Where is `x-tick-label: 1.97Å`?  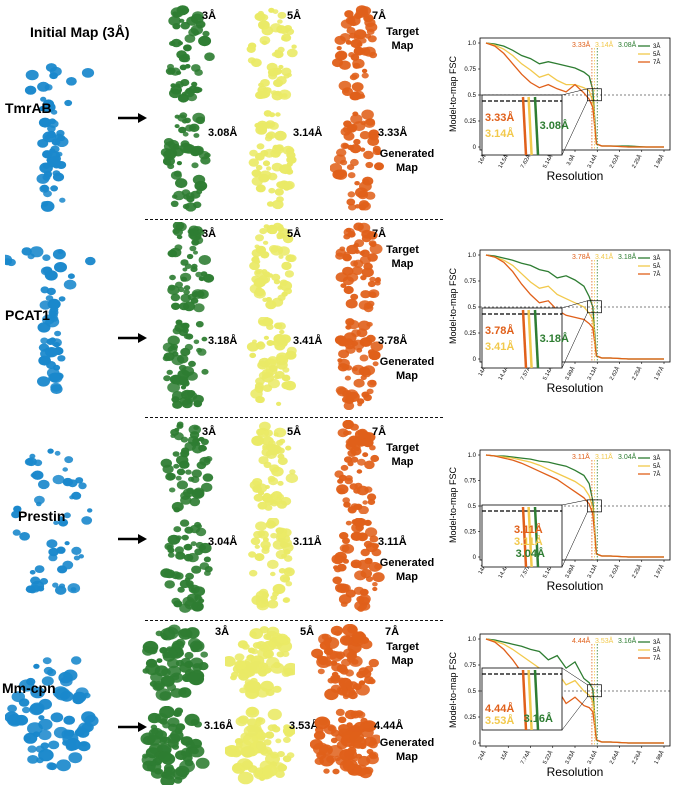
x-tick-label: 1.97Å is located at coordinates (658, 373).